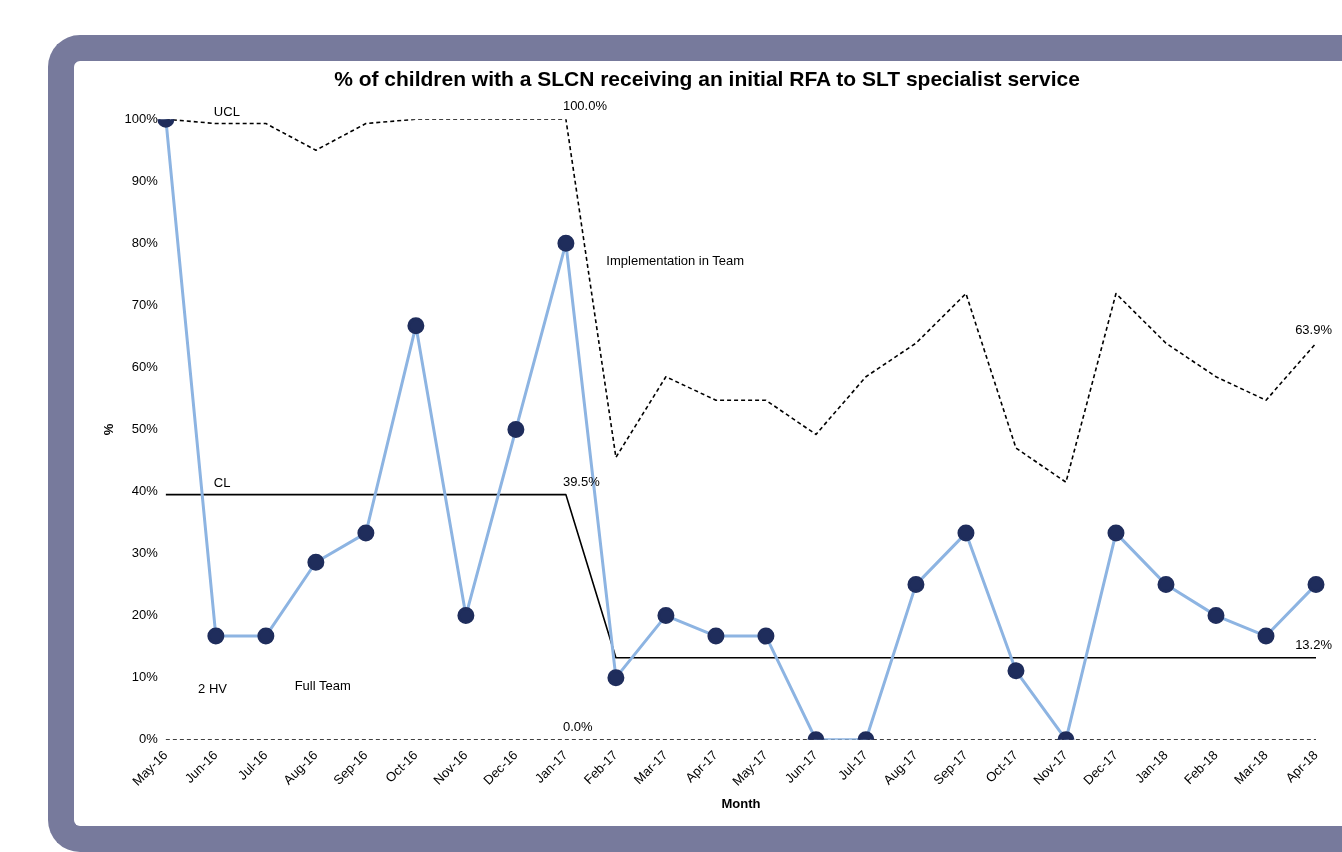  Describe the element at coordinates (226, 111) in the screenshot. I see `series-label: UCL` at that location.